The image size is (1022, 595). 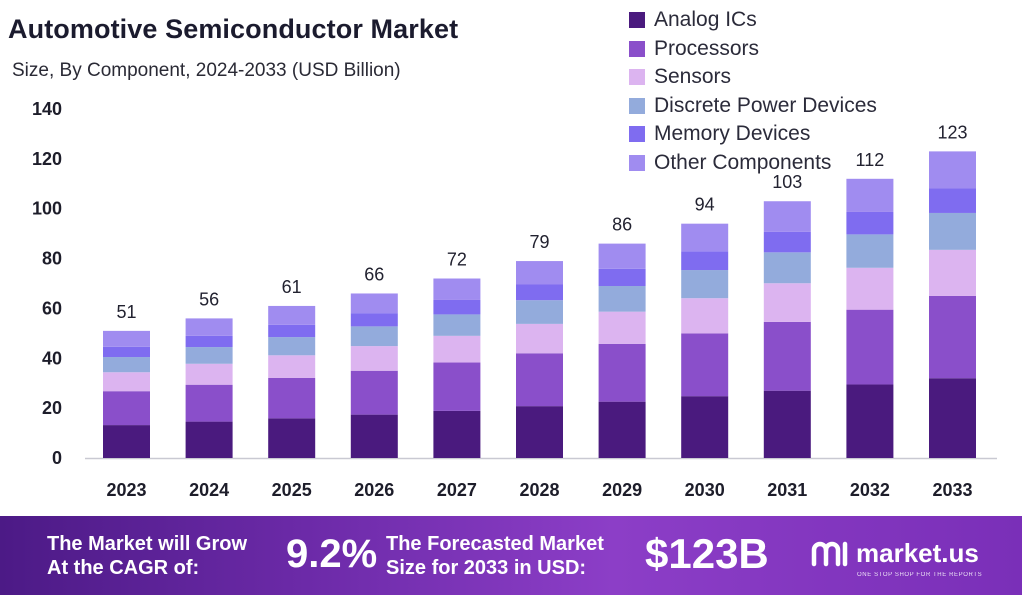 What do you see at coordinates (787, 182) in the screenshot?
I see `bar-total-label: 103` at bounding box center [787, 182].